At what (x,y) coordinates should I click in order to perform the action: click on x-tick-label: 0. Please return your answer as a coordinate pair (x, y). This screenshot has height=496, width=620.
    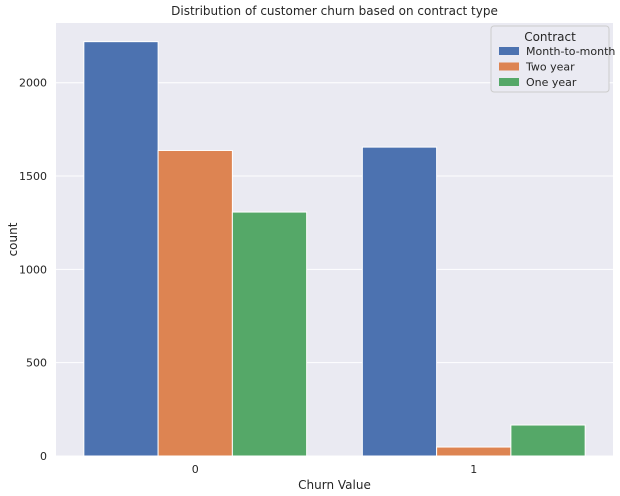
    Looking at the image, I should click on (195, 469).